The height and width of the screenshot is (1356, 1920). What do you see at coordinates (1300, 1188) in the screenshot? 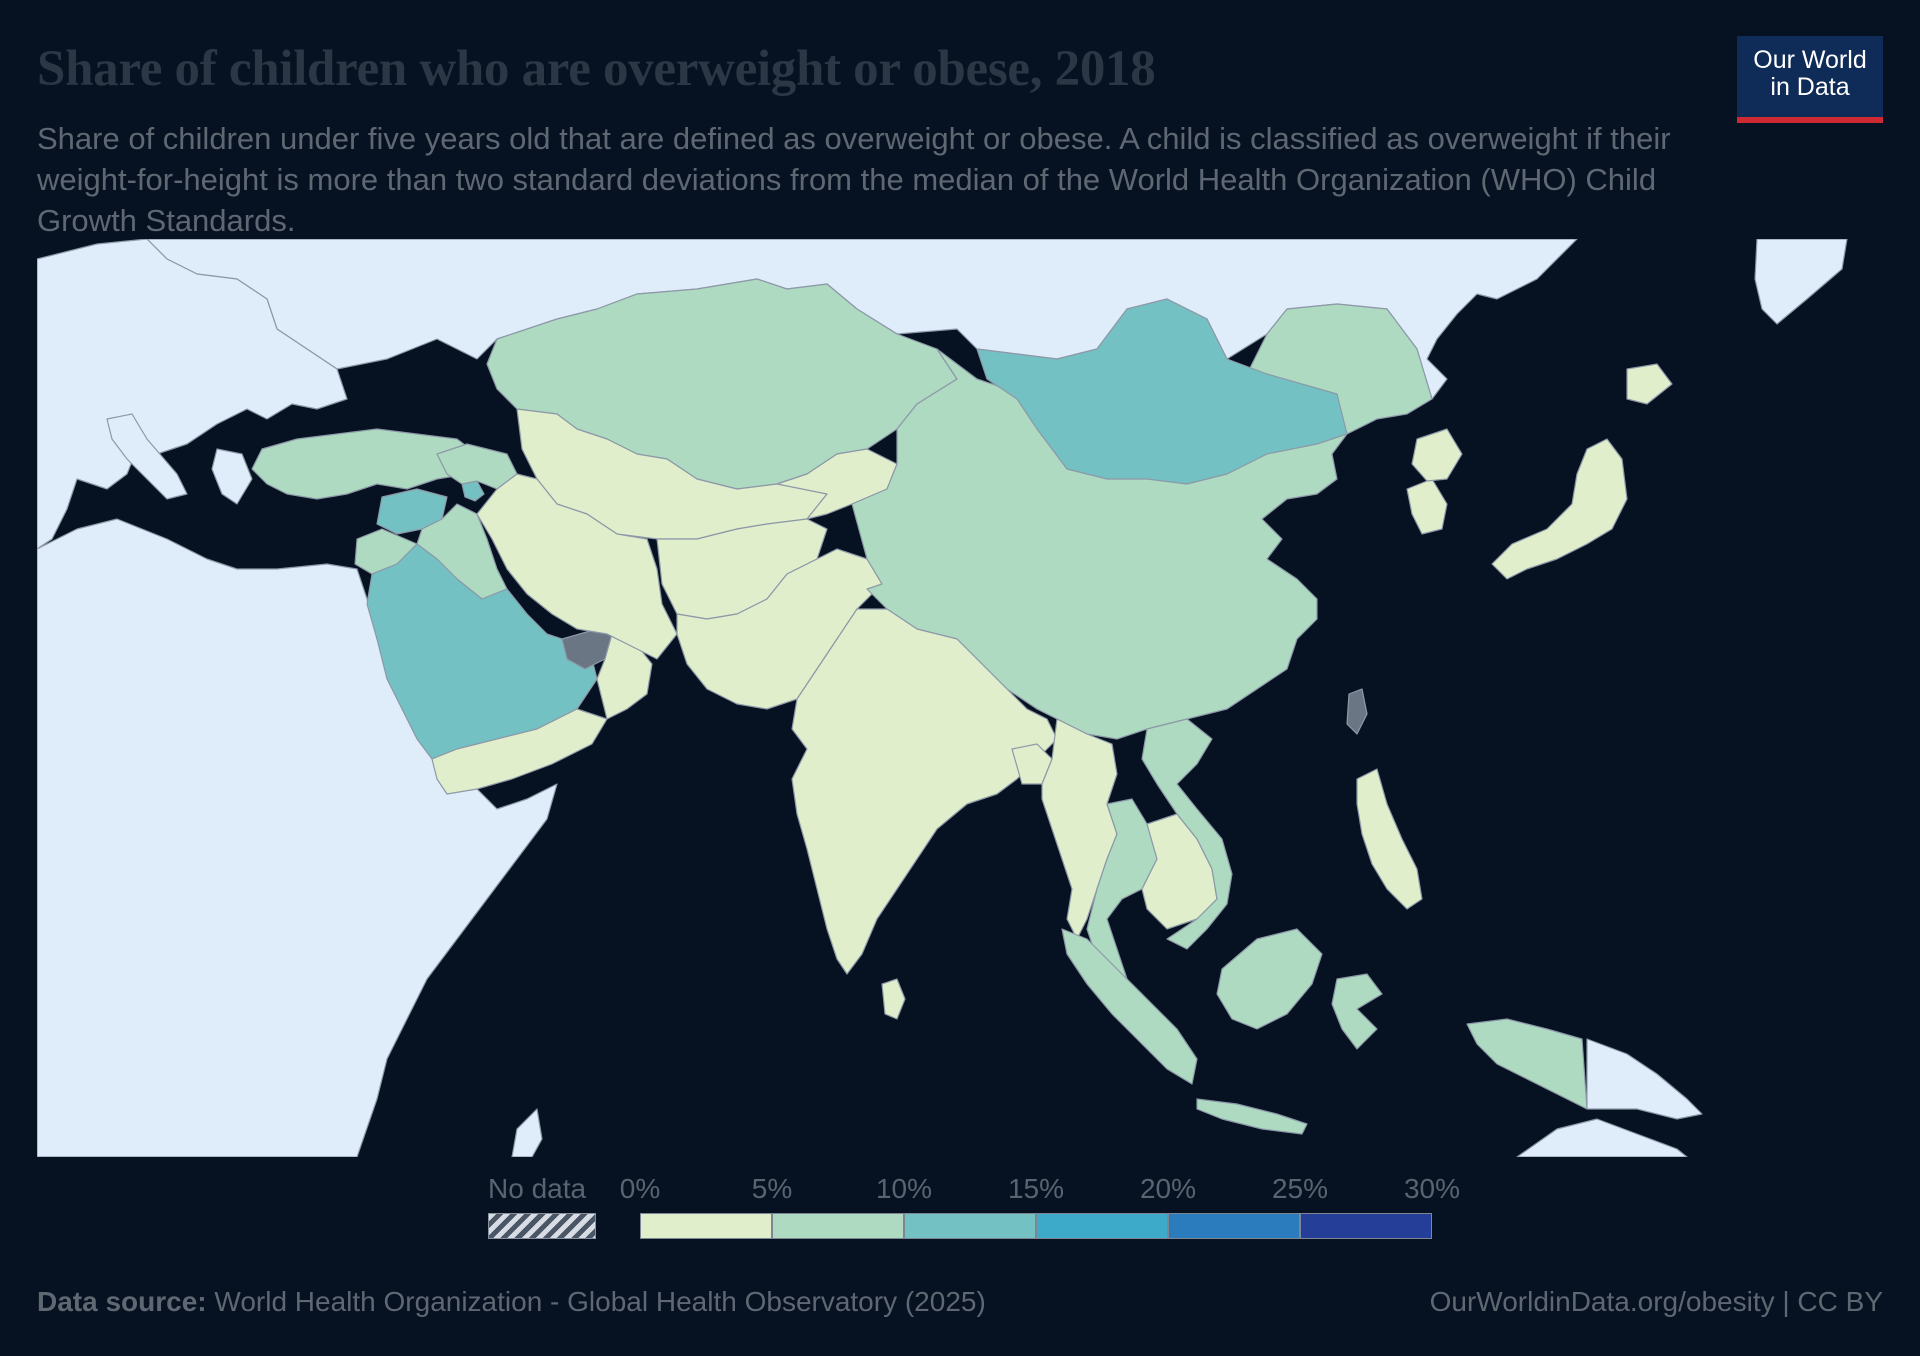
I see `legend-tick-label: 25%` at bounding box center [1300, 1188].